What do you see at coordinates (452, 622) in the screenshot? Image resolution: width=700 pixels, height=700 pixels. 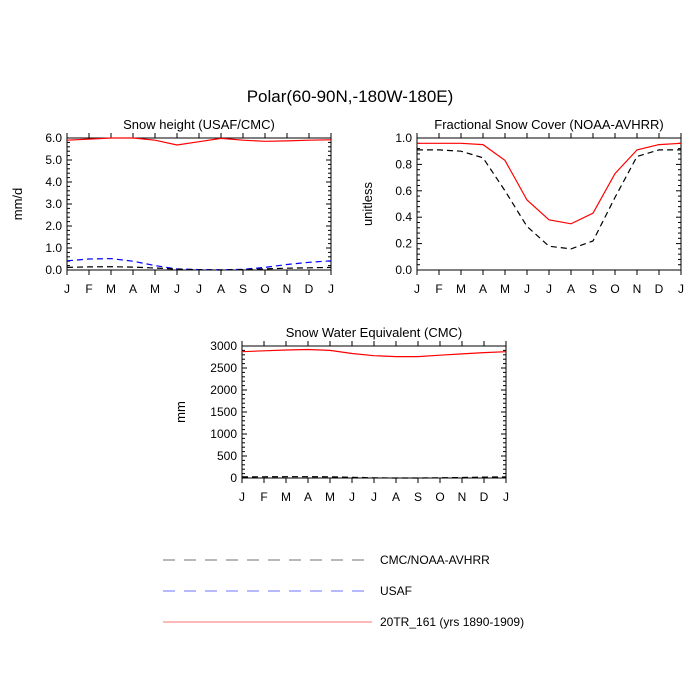 I see `legend-label: 20TR_161 (yrs 1890-1909)` at bounding box center [452, 622].